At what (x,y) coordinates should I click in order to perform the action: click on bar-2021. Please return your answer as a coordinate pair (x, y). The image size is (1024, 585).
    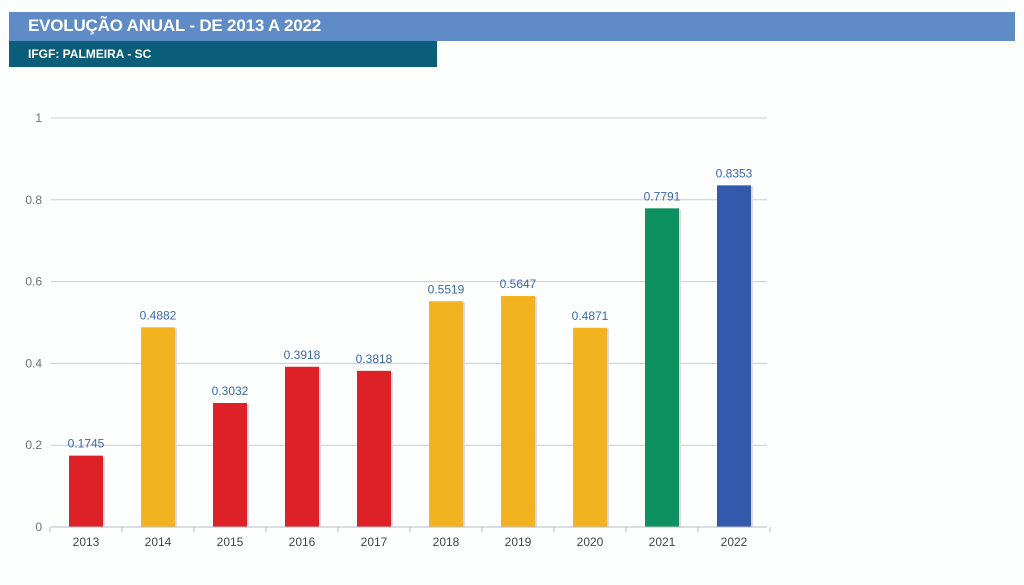
    Looking at the image, I should click on (662, 368).